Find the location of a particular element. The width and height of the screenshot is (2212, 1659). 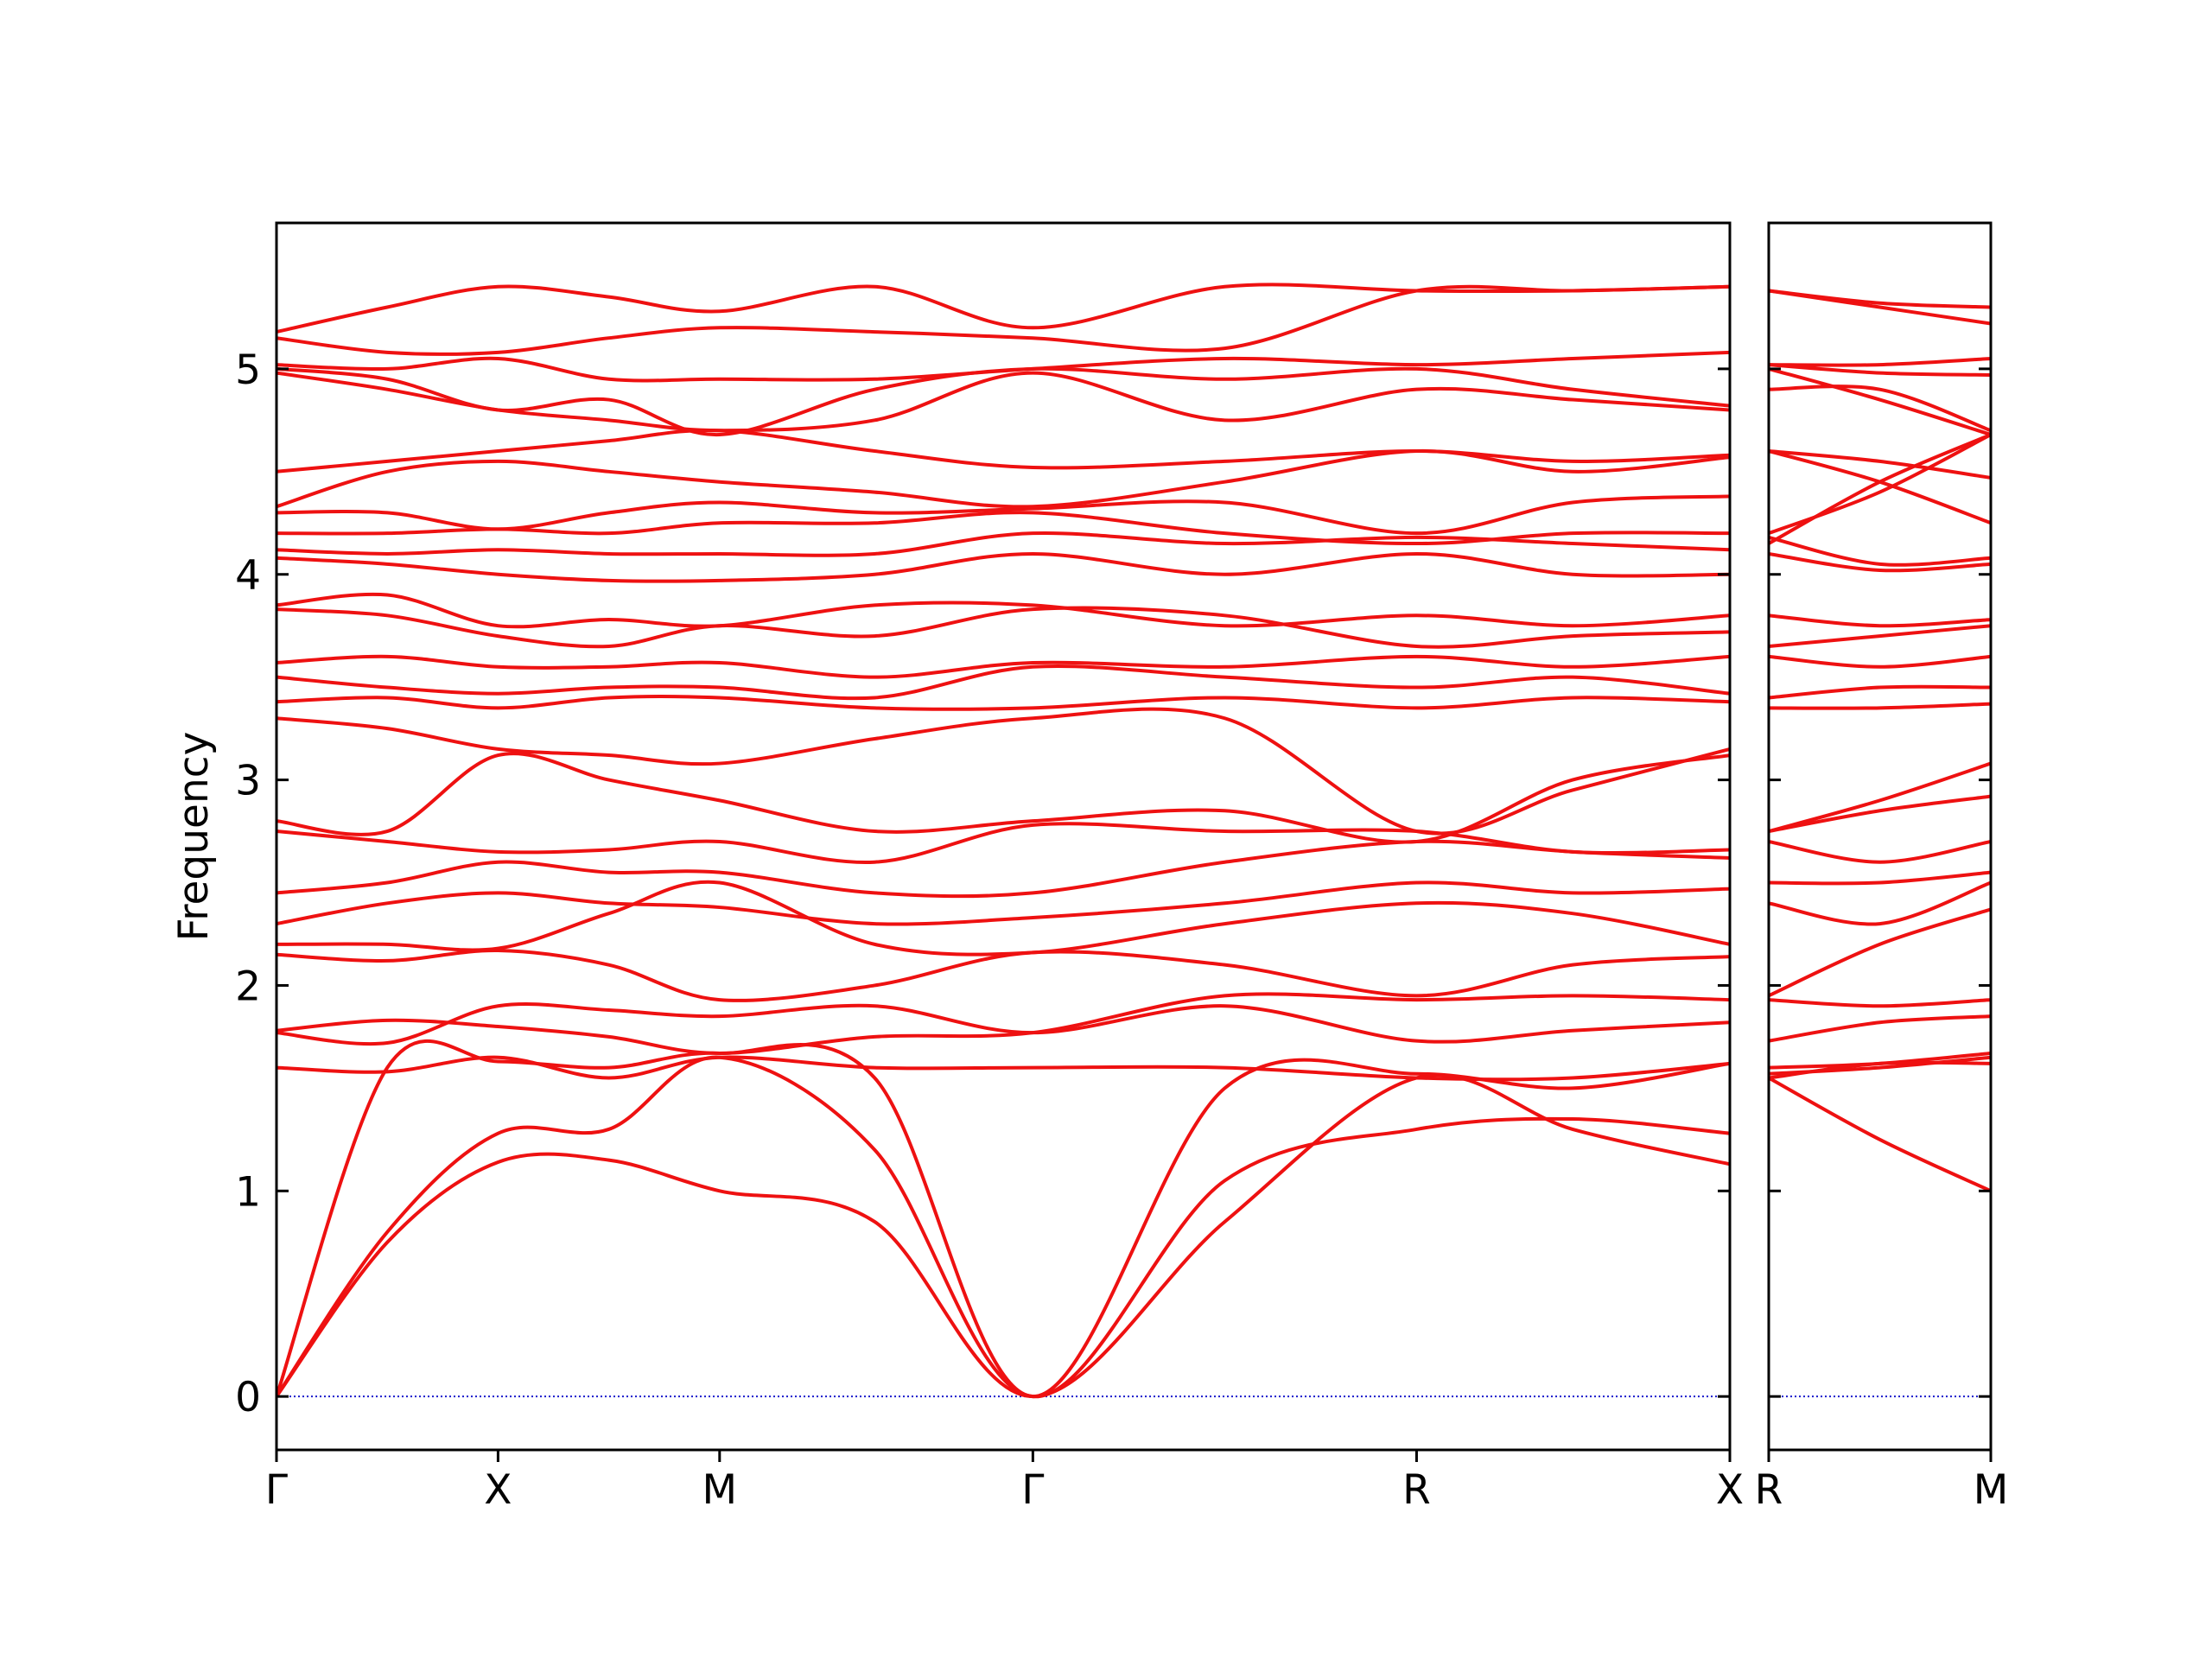

axes-frame is located at coordinates (1880, 836).